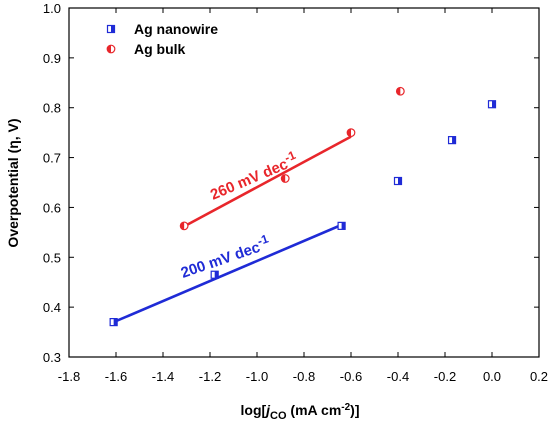  What do you see at coordinates (52, 8) in the screenshot?
I see `y-tick-label: 1.0` at bounding box center [52, 8].